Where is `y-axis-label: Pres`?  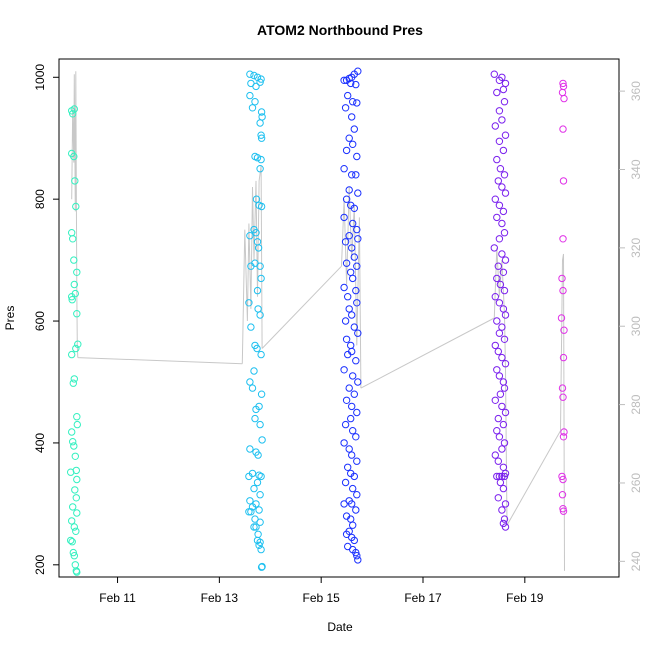
y-axis-label: Pres is located at coordinates (10, 318).